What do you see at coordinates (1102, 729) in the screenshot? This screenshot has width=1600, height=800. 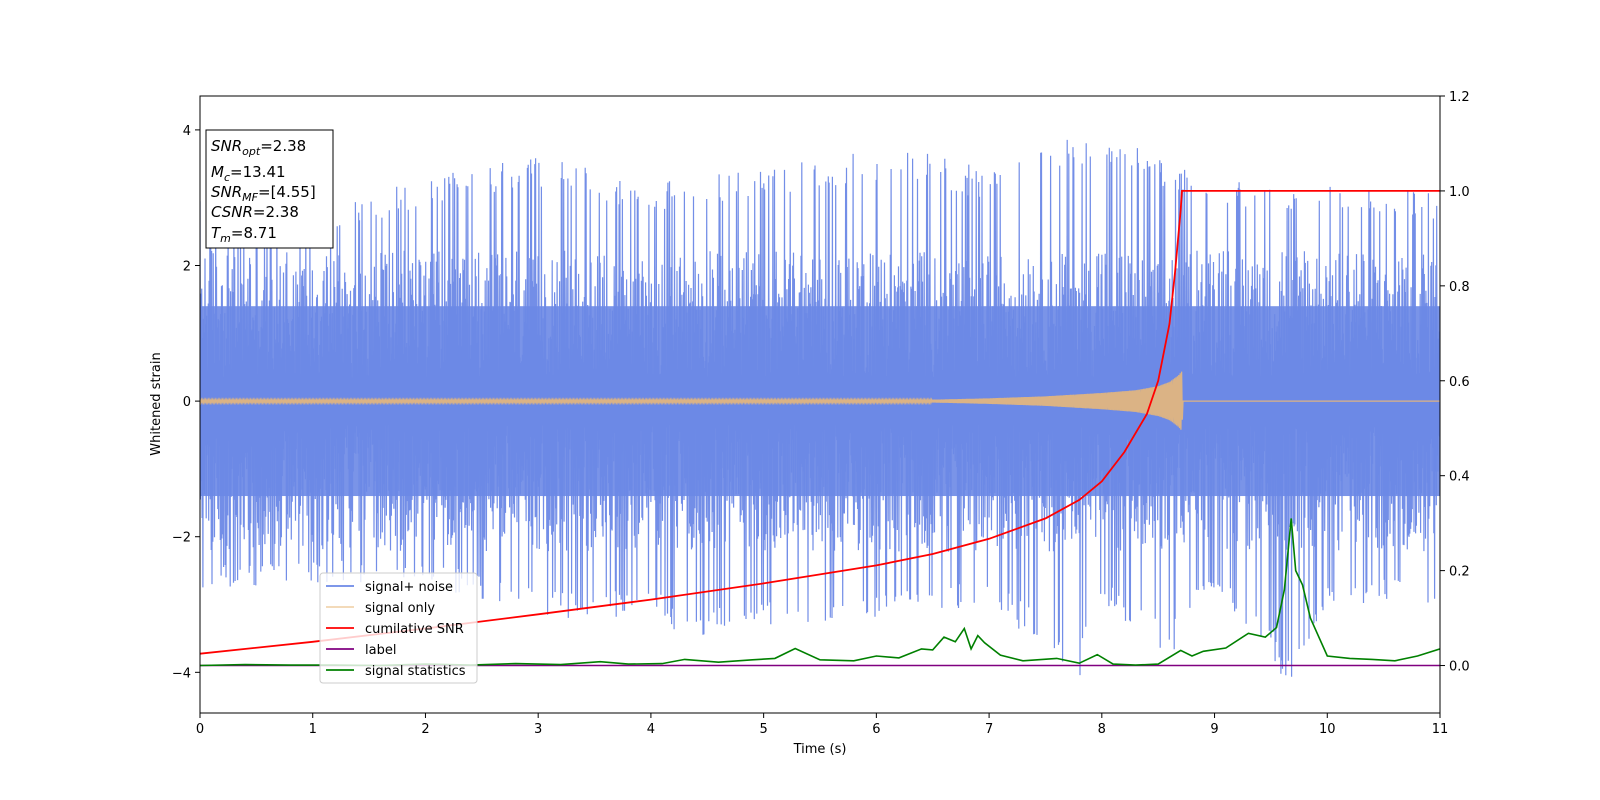 I see `x-tick-label: 8` at bounding box center [1102, 729].